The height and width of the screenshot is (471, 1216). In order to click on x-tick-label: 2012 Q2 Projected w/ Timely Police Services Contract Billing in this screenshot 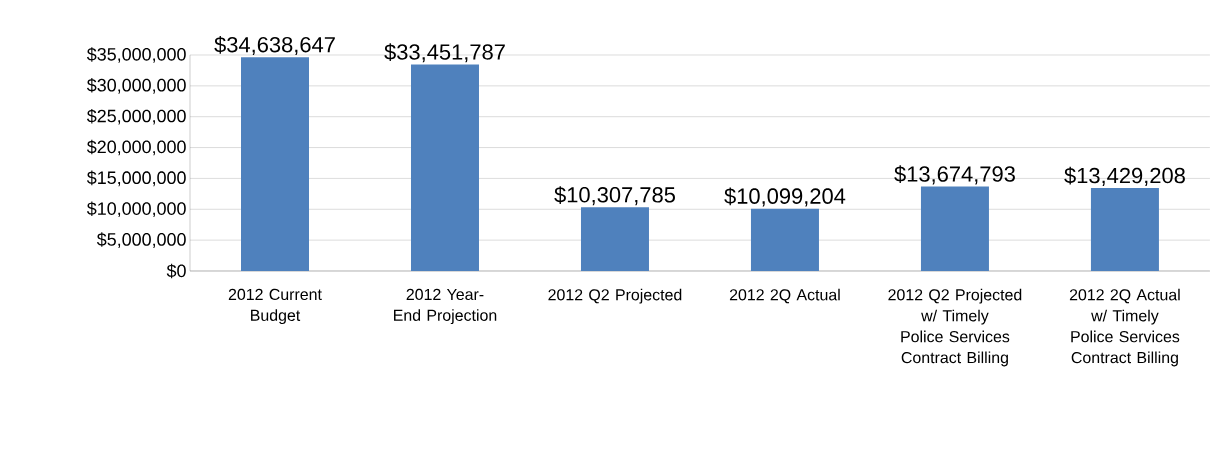, I will do `click(955, 327)`.